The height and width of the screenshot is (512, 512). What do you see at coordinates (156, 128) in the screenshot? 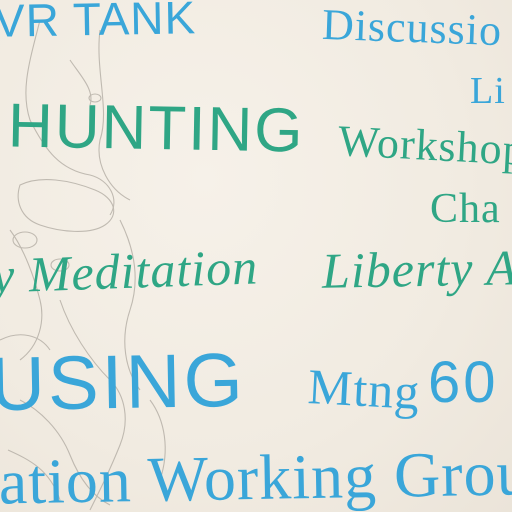
I see `whiteboard-word: HUNTING` at bounding box center [156, 128].